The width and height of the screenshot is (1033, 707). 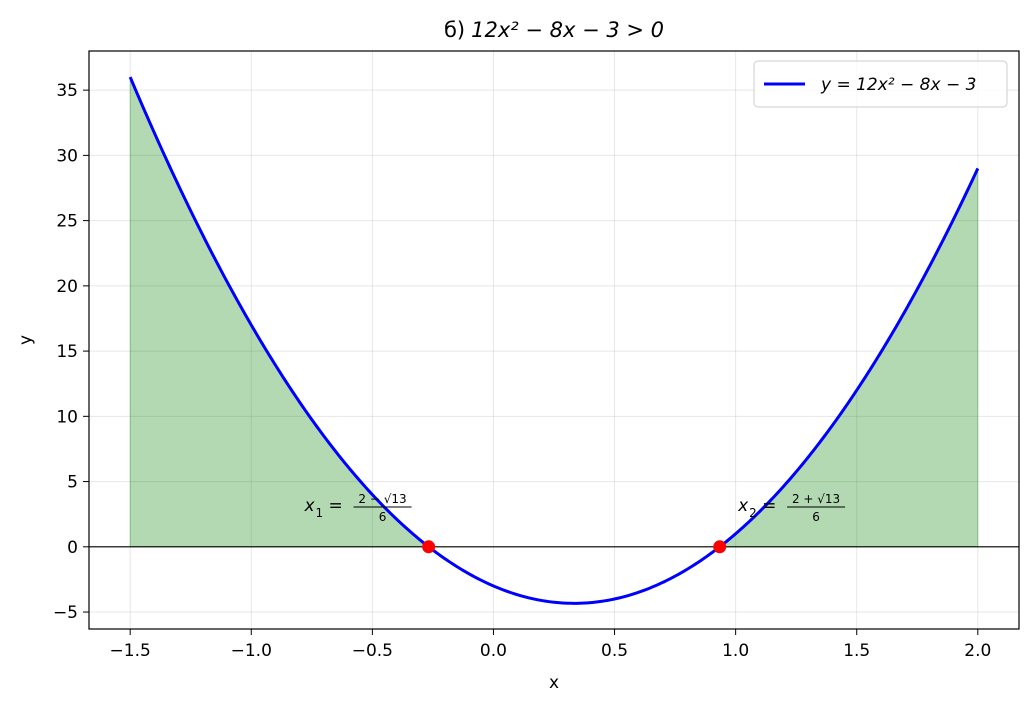 I want to click on y-tick-label: 10, so click(x=67, y=417).